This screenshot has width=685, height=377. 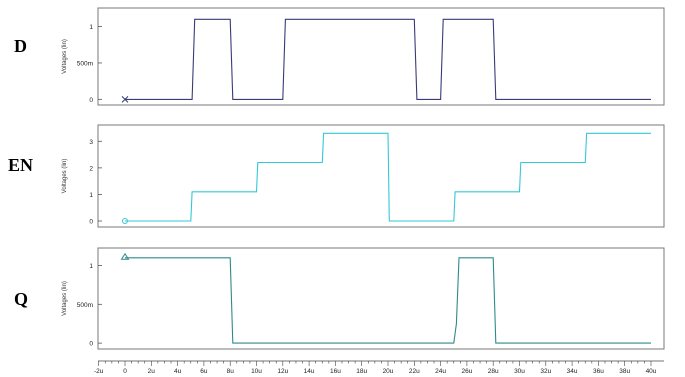 I want to click on x-tick-label: 40u, so click(x=651, y=371).